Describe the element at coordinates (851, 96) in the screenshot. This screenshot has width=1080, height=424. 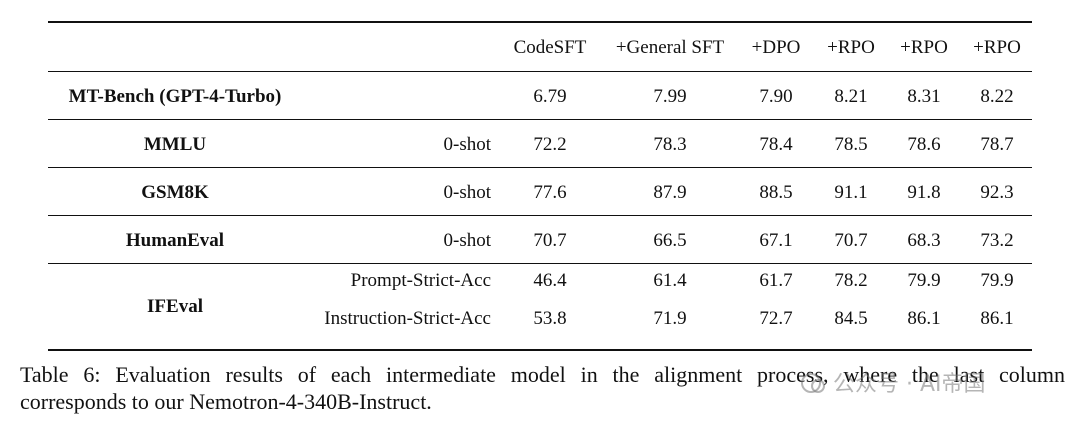
I see `cell: 8.21` at that location.